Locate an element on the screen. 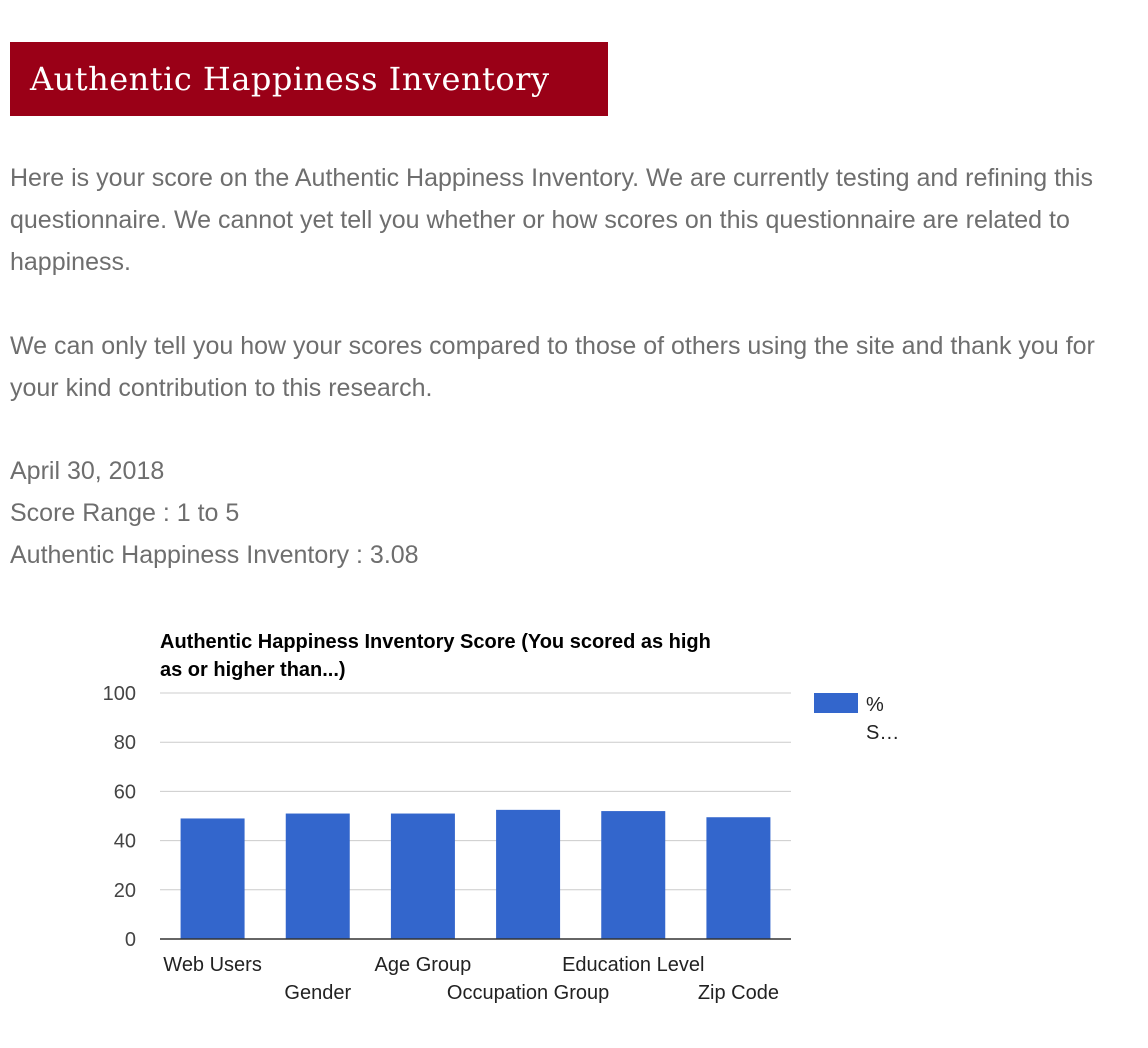 This screenshot has height=1048, width=1148. legend-label-line: % is located at coordinates (875, 705).